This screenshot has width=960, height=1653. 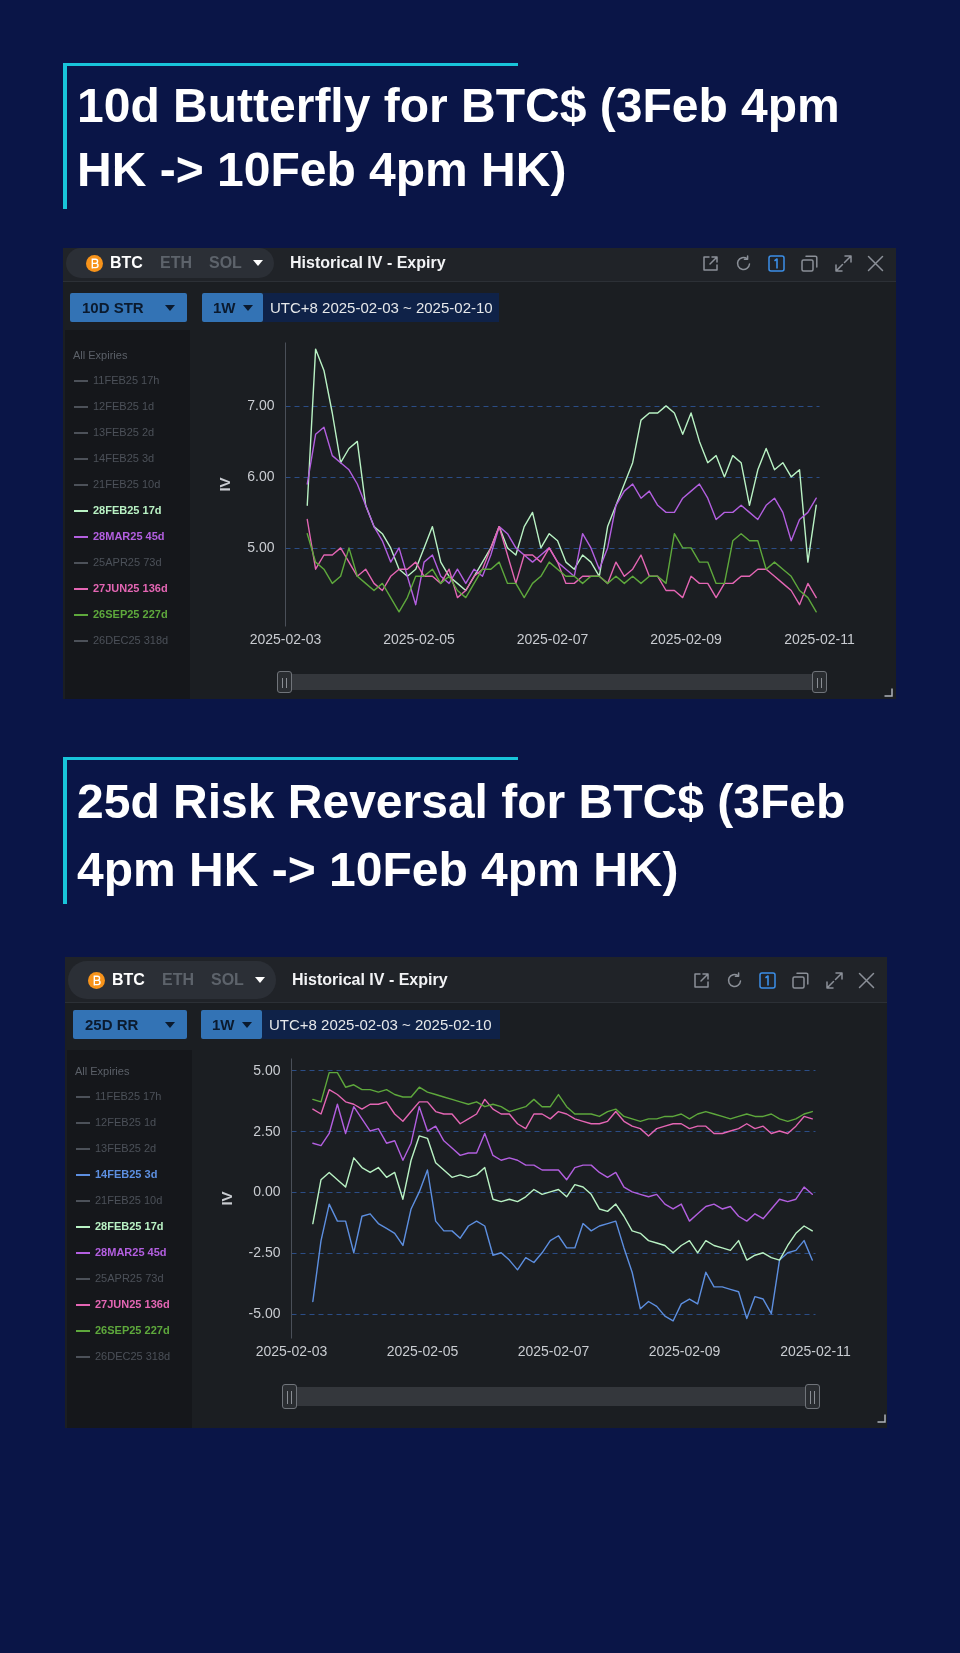 I want to click on y-tick-label: -5.00, so click(x=264, y=1313).